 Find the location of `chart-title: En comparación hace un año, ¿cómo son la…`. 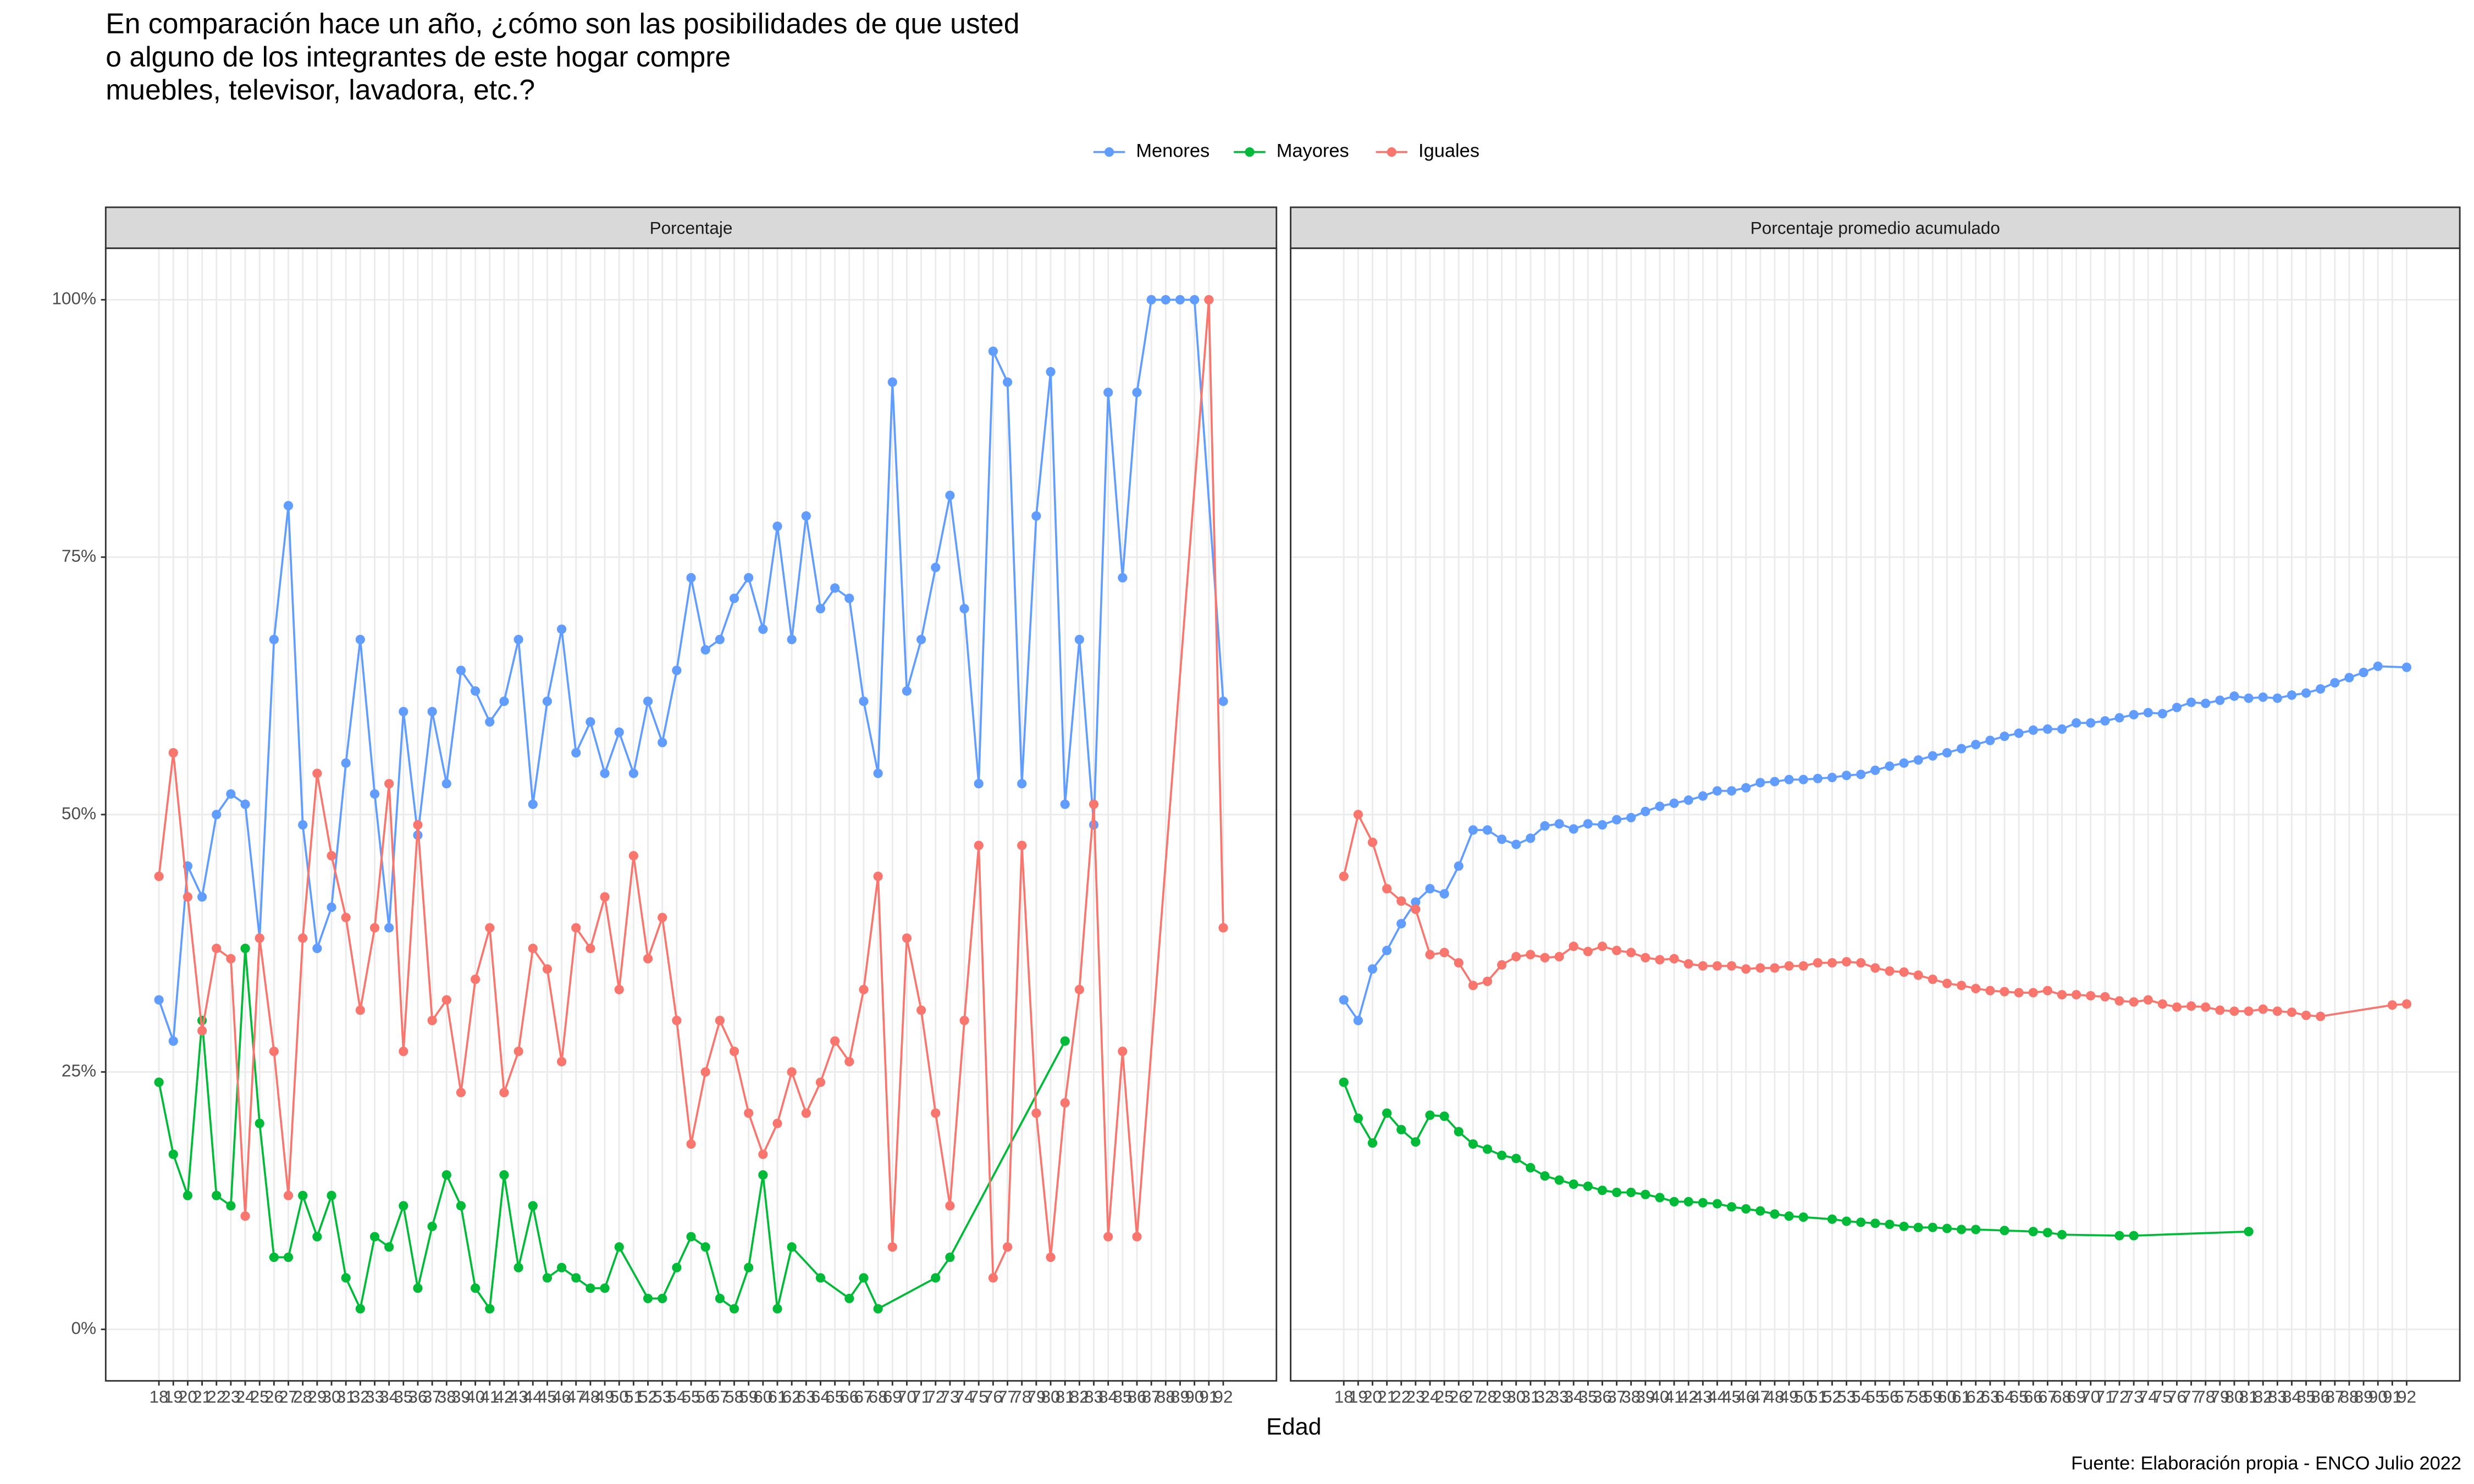

chart-title: En comparación hace un año, ¿cómo son la… is located at coordinates (563, 57).